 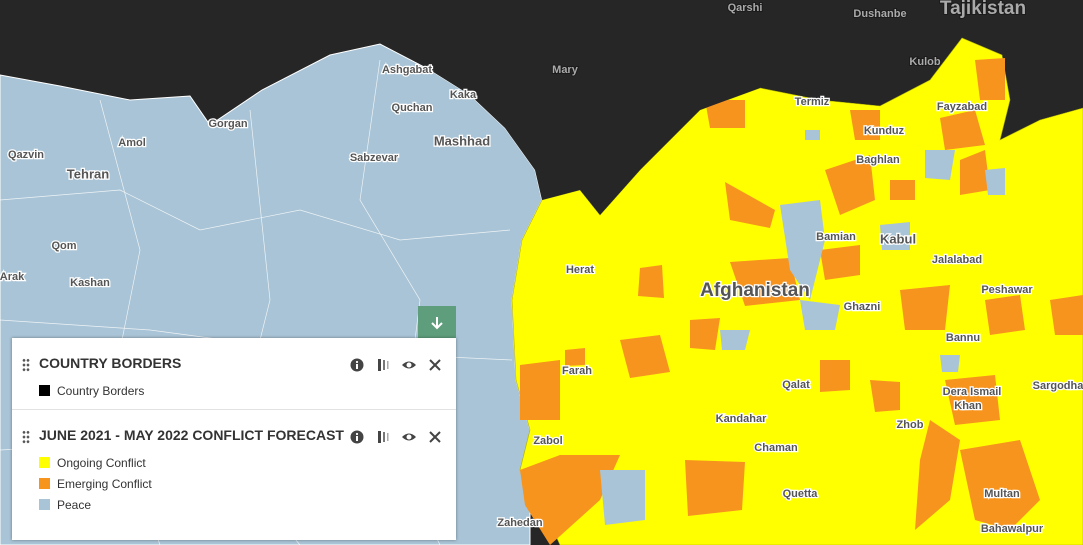 What do you see at coordinates (983, 9) in the screenshot?
I see `country-label: Tajikistan` at bounding box center [983, 9].